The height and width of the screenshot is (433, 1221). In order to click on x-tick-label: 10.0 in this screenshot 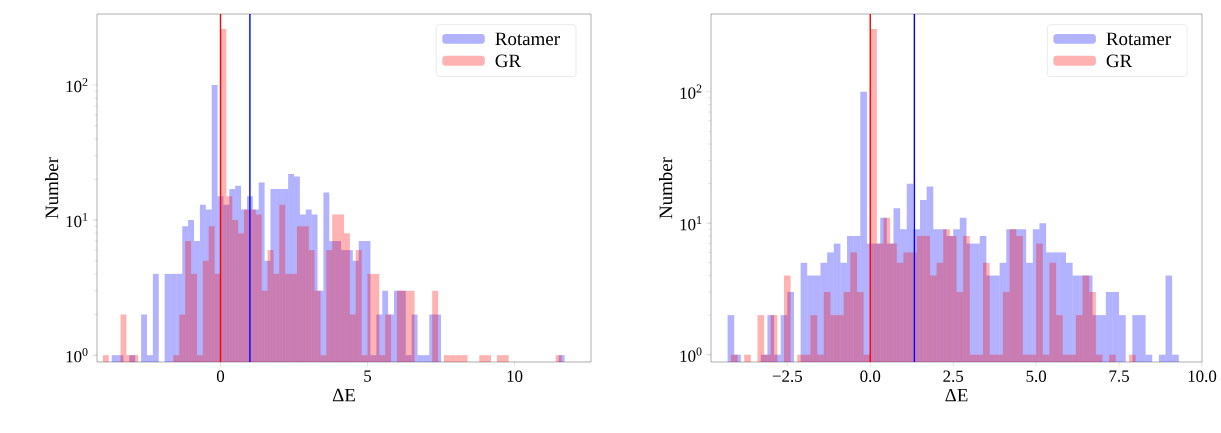, I will do `click(1202, 376)`.